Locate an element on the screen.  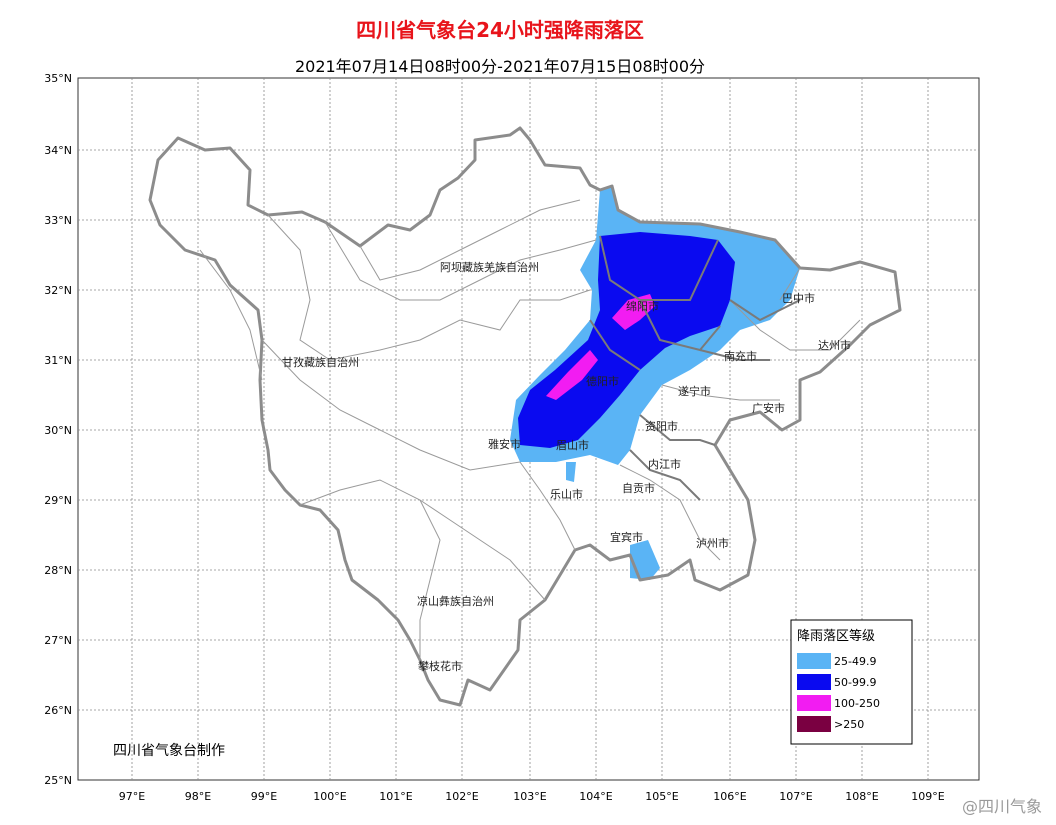
region-label: 甘孜藏族自治州 is located at coordinates (320, 362).